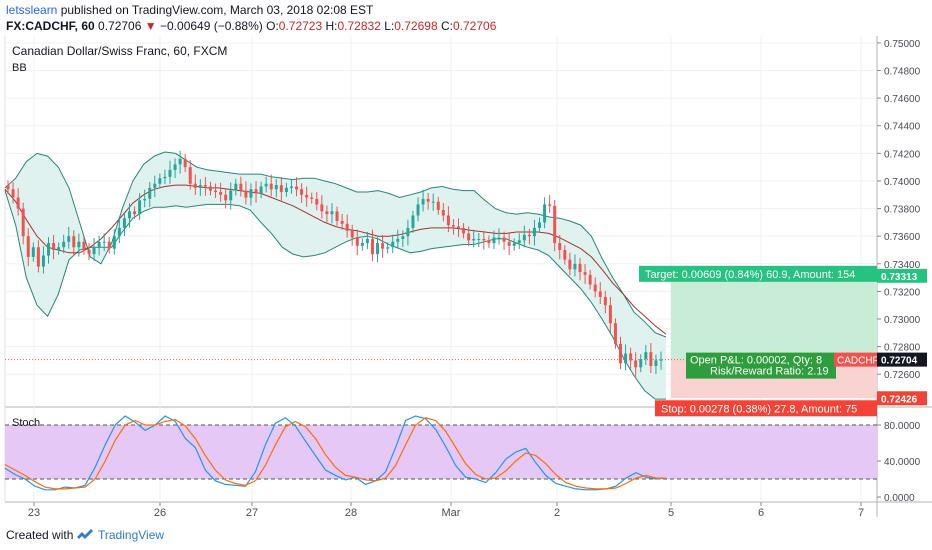 This screenshot has height=550, width=932. I want to click on current-price-tag: 0.72704, so click(902, 359).